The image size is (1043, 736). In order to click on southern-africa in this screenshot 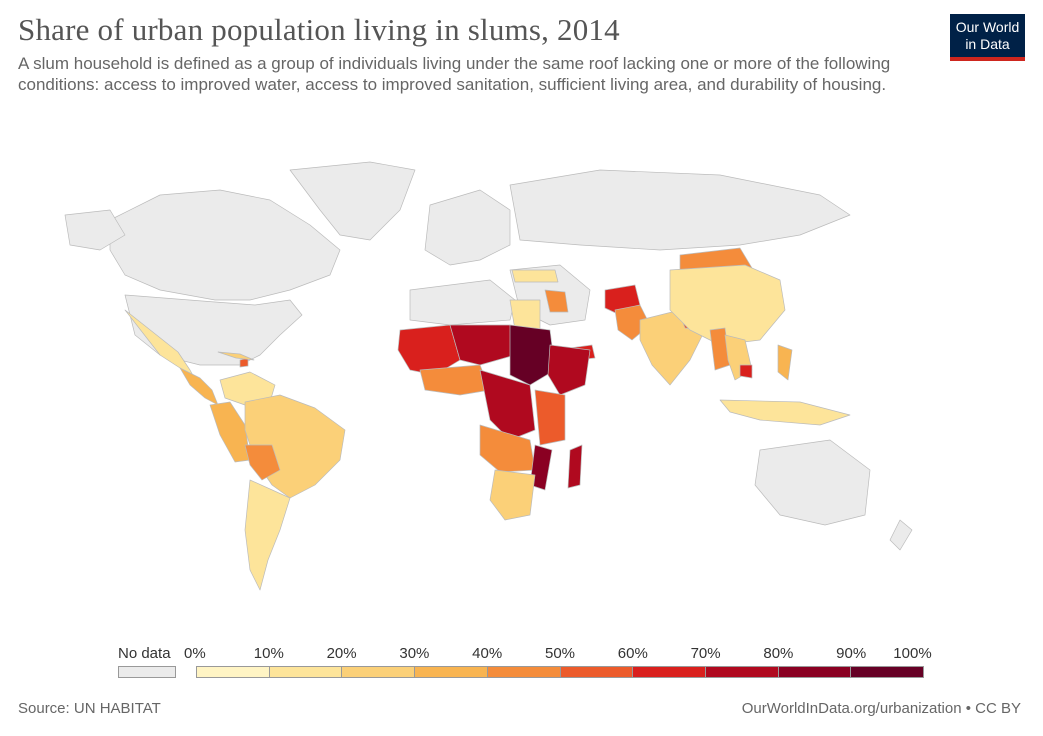, I will do `click(512, 495)`.